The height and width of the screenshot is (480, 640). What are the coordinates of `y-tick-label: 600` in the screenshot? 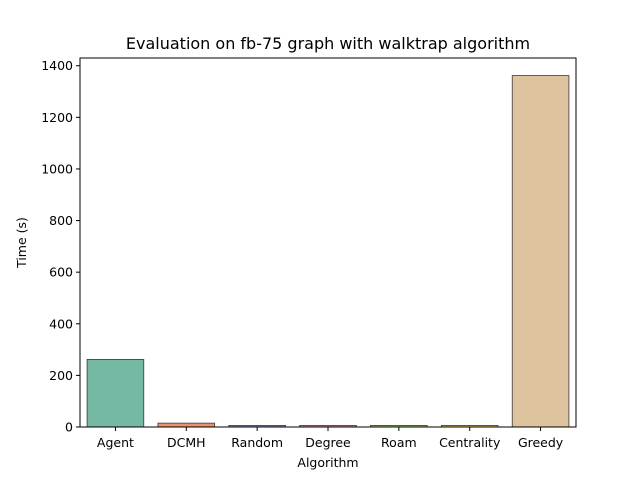 It's located at (61, 272).